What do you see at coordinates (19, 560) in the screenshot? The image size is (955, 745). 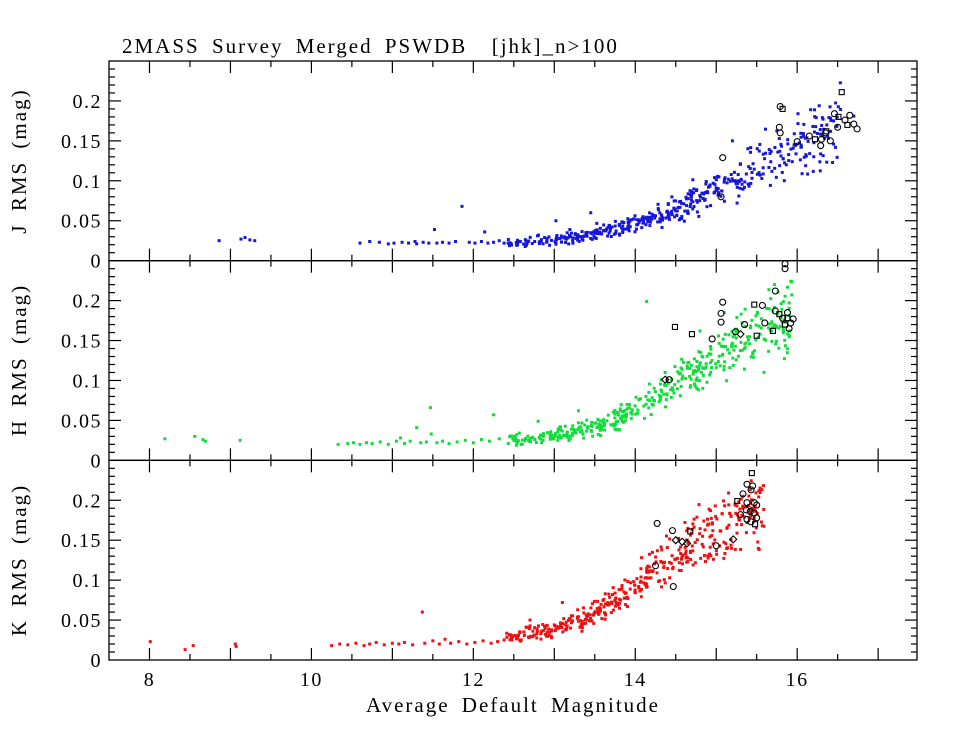 I see `y-axis-title-k: K RMS (mag)` at bounding box center [19, 560].